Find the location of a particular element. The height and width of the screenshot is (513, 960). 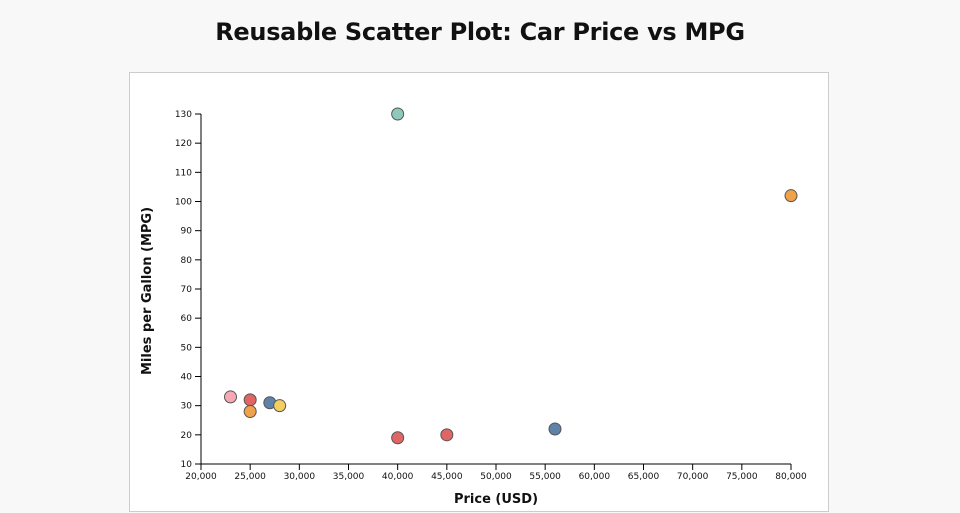

x-tick-label: 45,000 is located at coordinates (447, 477).